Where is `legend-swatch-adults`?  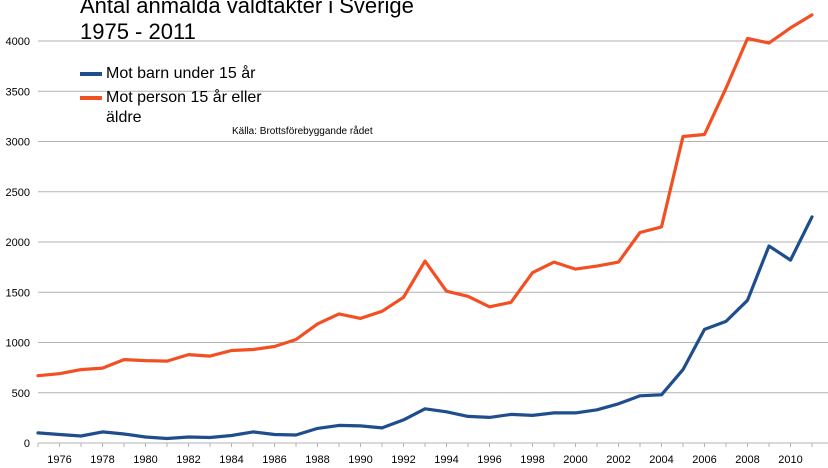 legend-swatch-adults is located at coordinates (91, 98).